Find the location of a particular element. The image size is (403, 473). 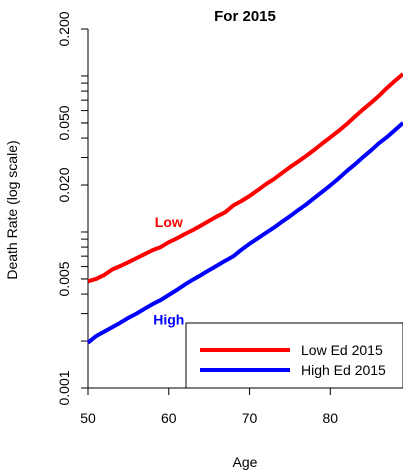

x-tick-label: 50 is located at coordinates (88, 418).